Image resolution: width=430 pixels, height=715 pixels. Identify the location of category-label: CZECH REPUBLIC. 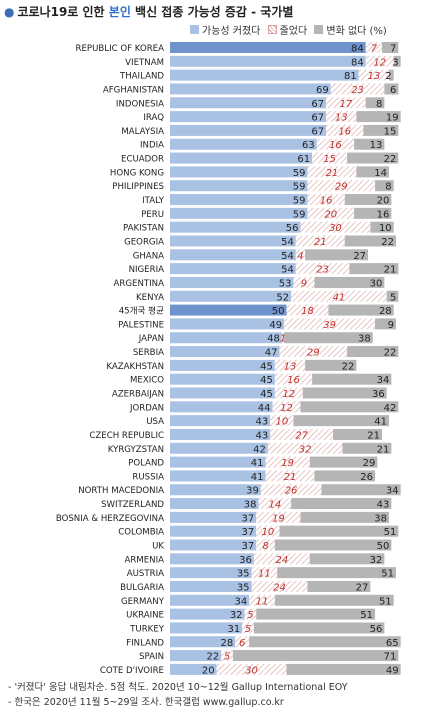
(126, 436).